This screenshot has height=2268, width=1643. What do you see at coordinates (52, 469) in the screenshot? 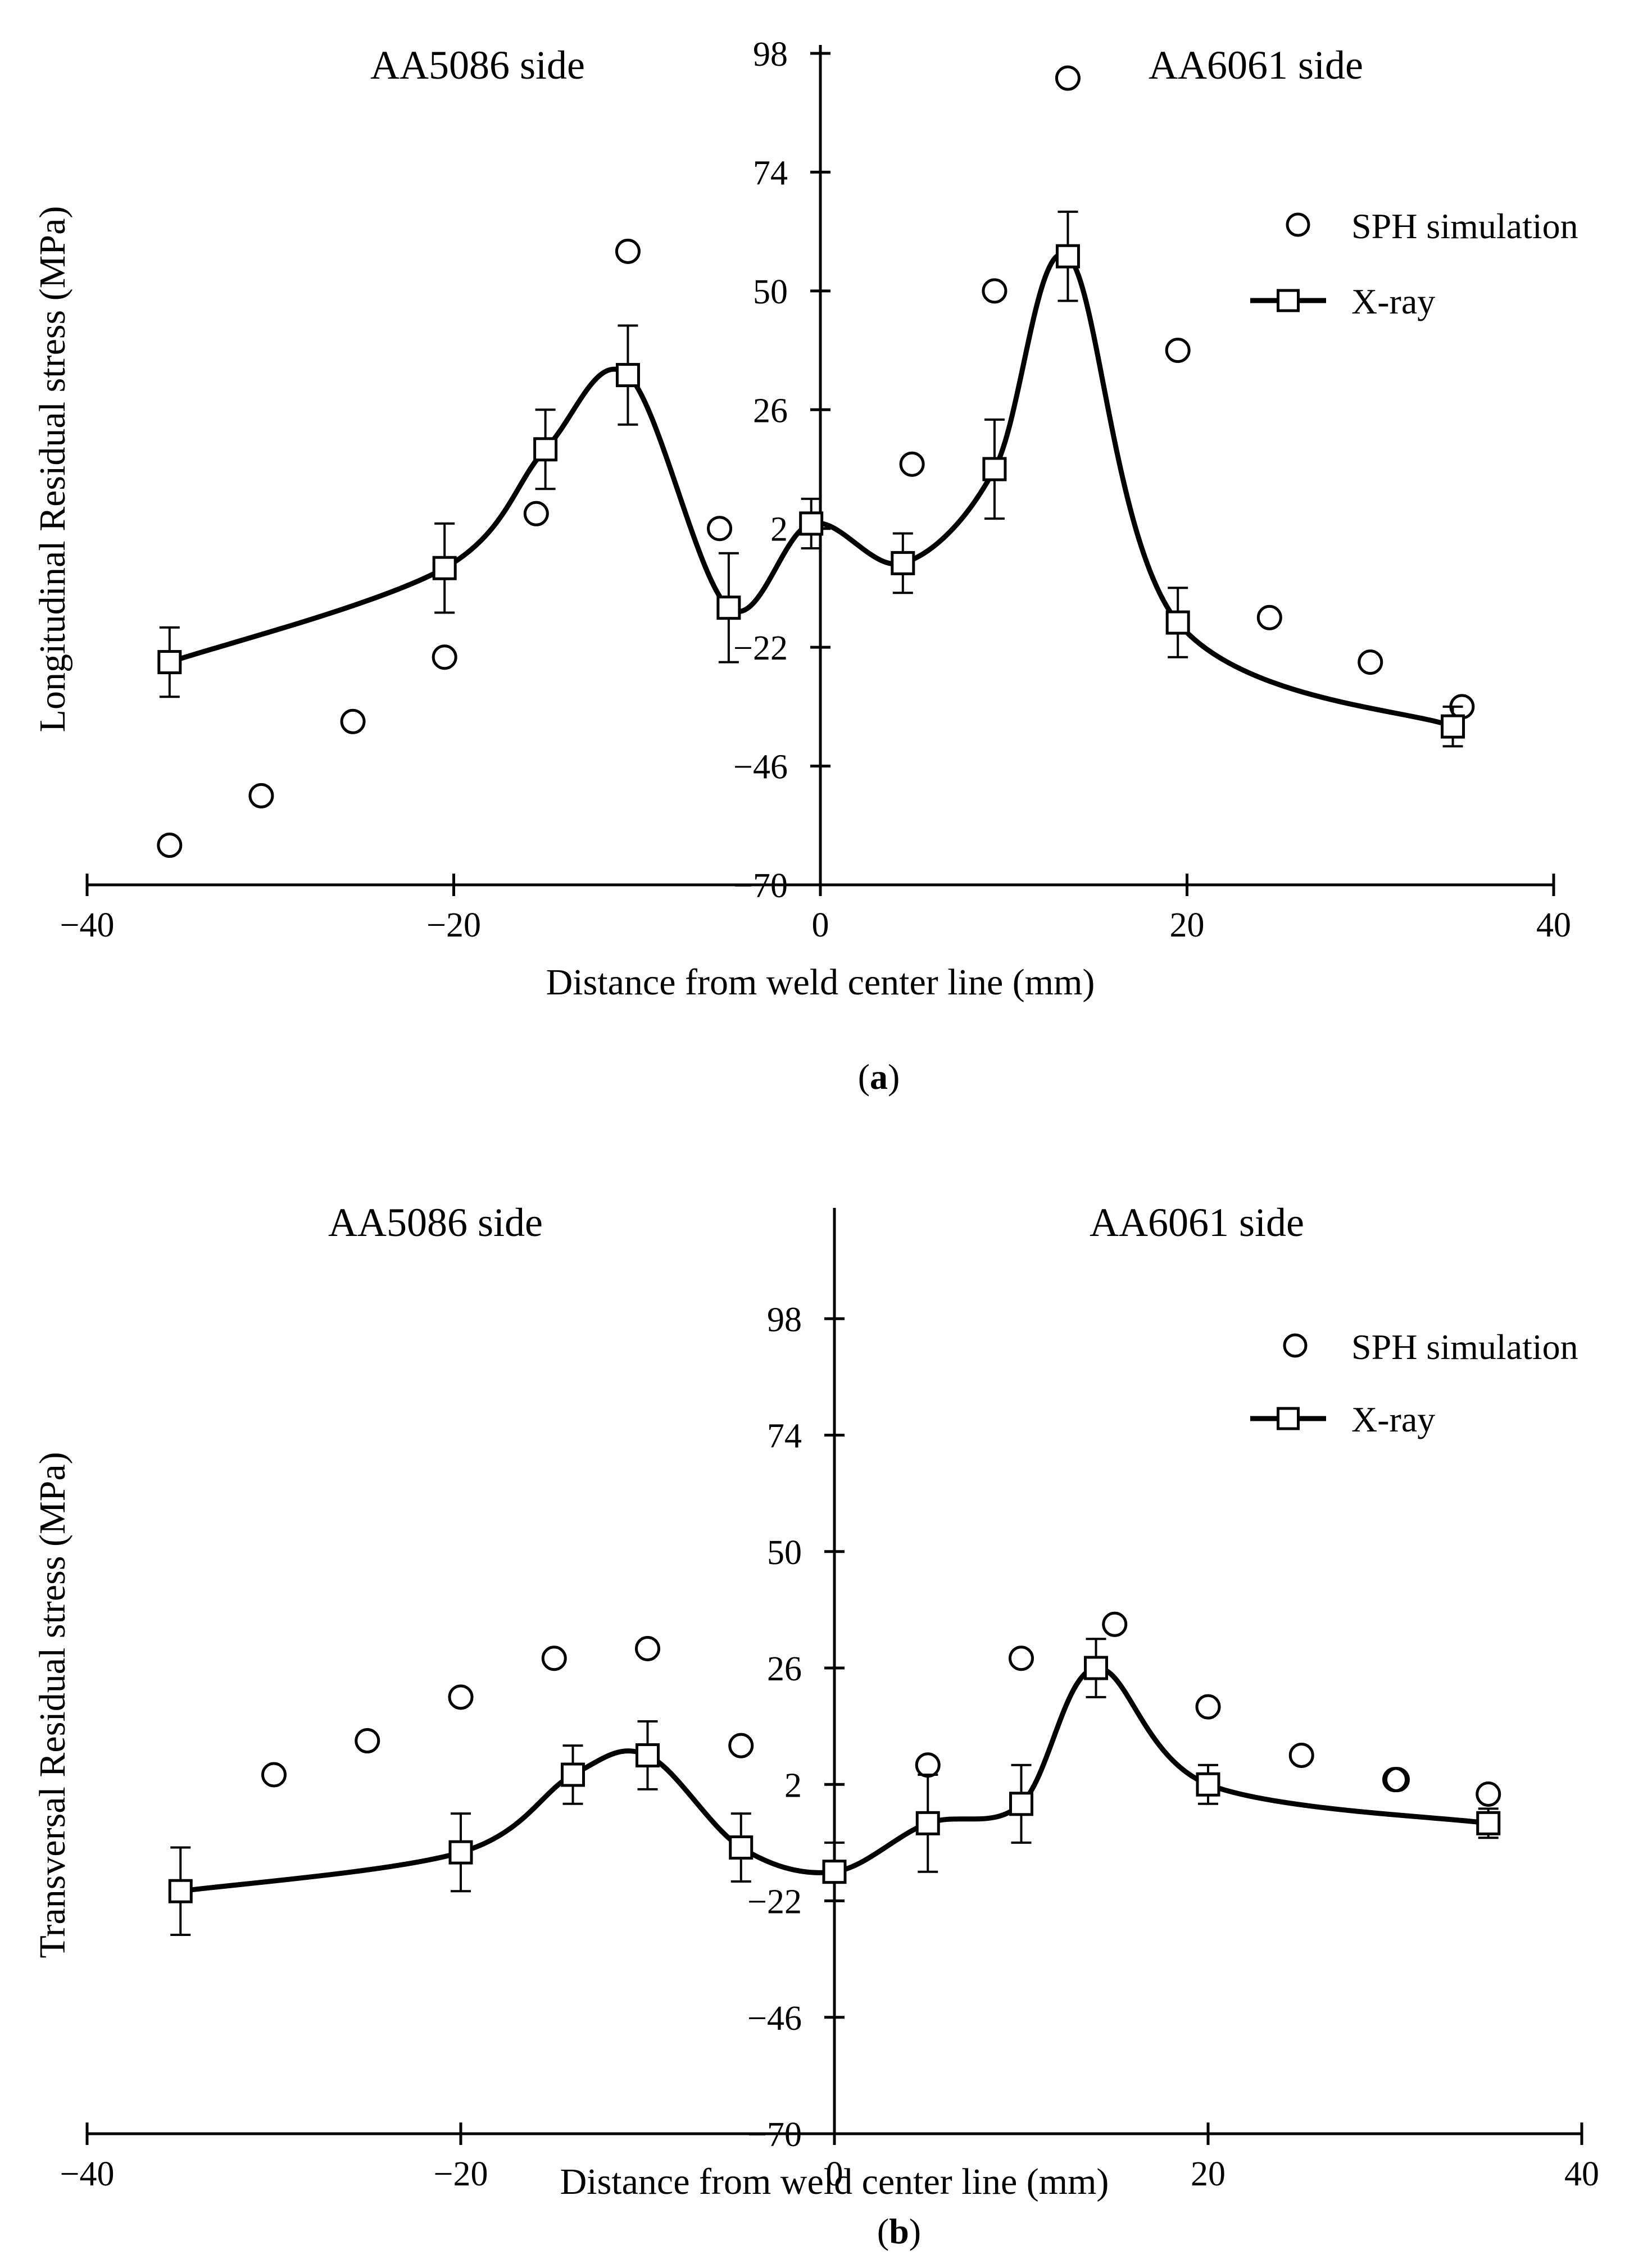
I see `y-axis-label: Longitudinal Residual stress (MPa)` at bounding box center [52, 469].